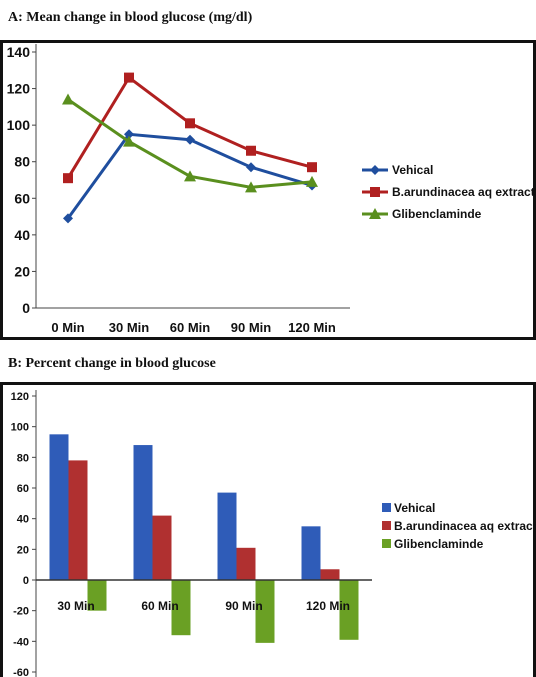  What do you see at coordinates (23, 550) in the screenshot?
I see `y-tick-label-b: 20` at bounding box center [23, 550].